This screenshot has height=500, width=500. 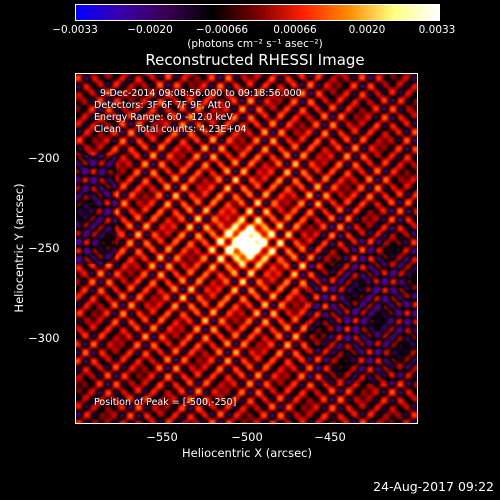 I want to click on peak-position-label: Position of Peak = [-500,-250], so click(x=165, y=402).